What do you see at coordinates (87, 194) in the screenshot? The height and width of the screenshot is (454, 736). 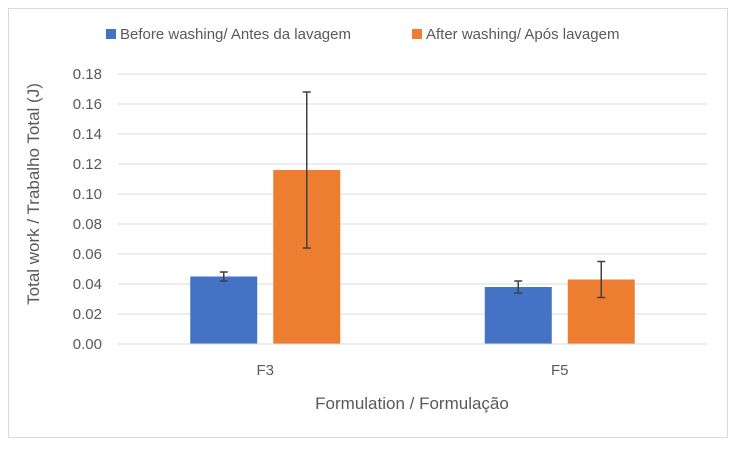 I see `y-tick-label: 0.10` at bounding box center [87, 194].